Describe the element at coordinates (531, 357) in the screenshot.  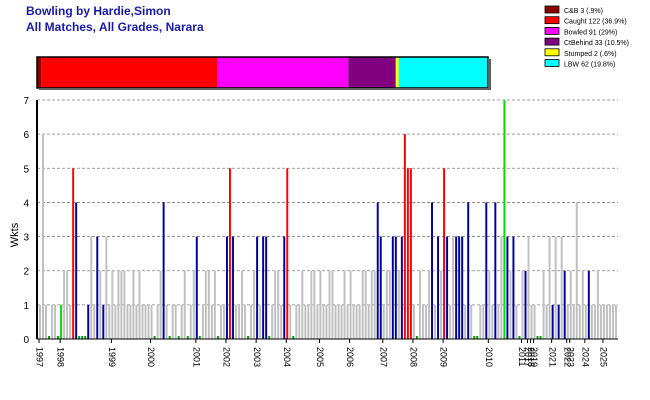
I see `x-tick-label-2018: 2018` at that location.